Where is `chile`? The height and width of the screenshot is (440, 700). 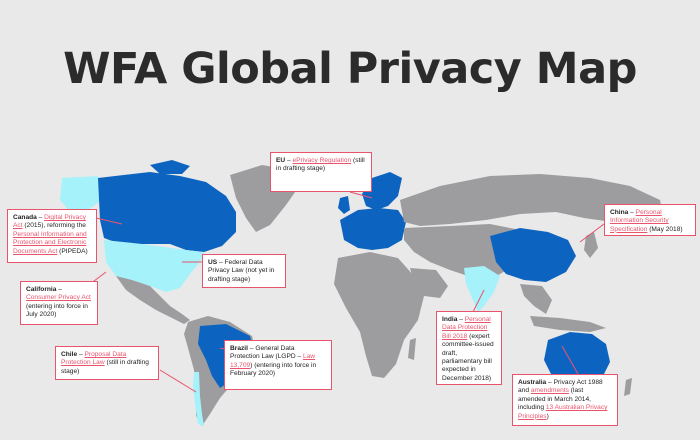 chile is located at coordinates (198, 399).